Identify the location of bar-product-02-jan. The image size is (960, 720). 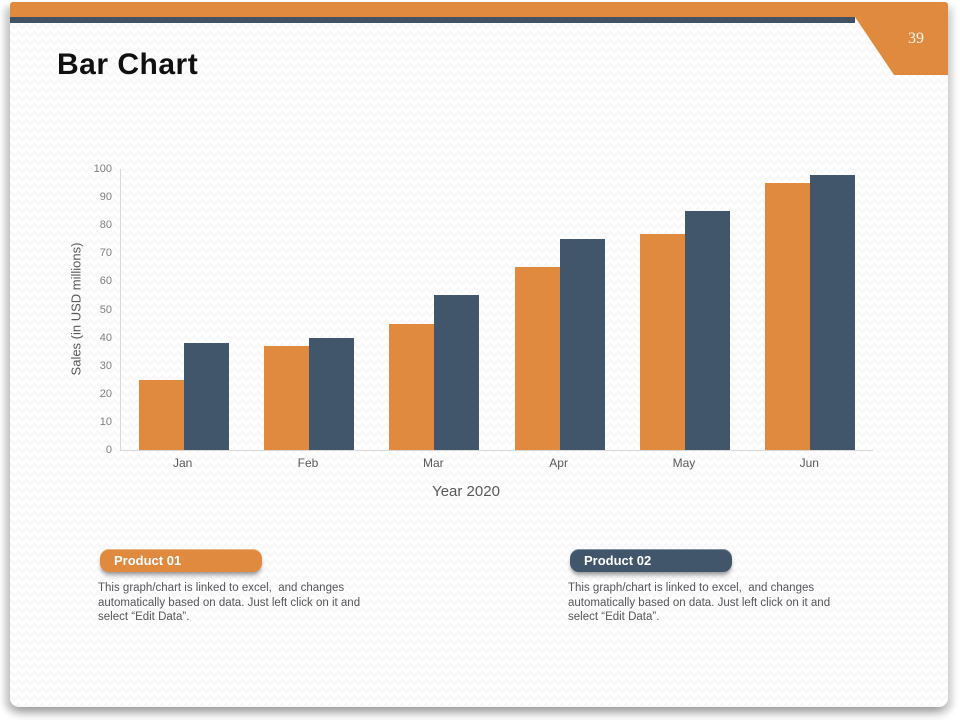
(206, 396).